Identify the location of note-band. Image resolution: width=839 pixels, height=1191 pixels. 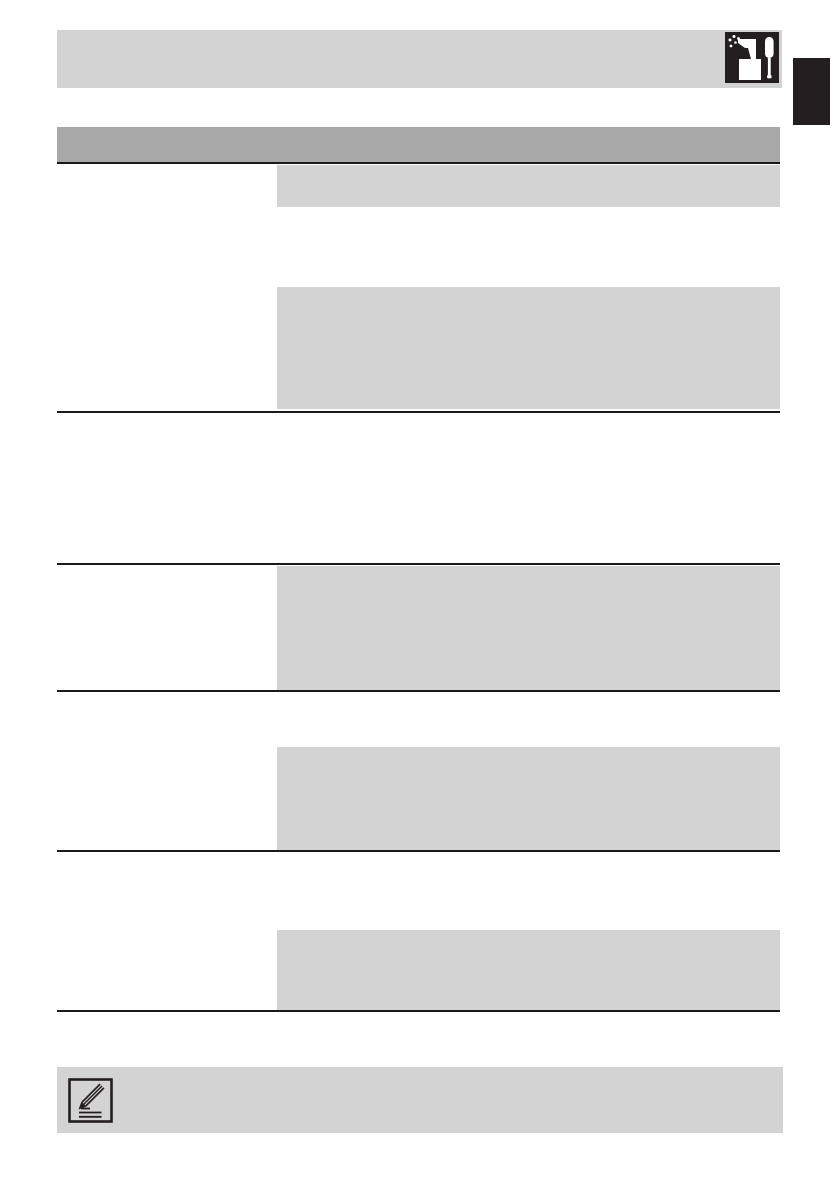
(420, 1100).